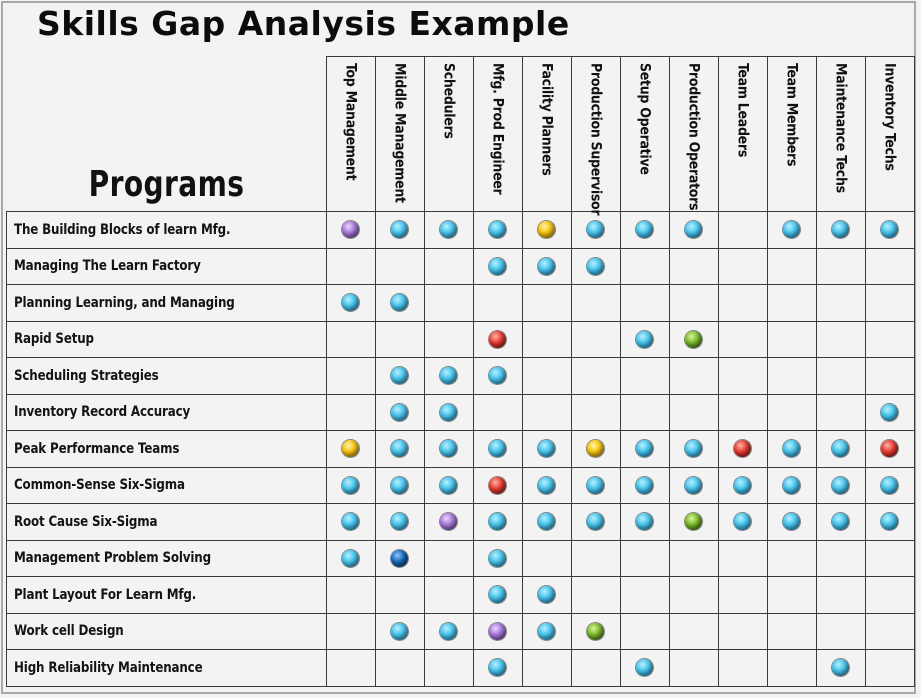 The width and height of the screenshot is (921, 698). What do you see at coordinates (166, 266) in the screenshot?
I see `program-name-cell: Managing The Learn Factory` at bounding box center [166, 266].